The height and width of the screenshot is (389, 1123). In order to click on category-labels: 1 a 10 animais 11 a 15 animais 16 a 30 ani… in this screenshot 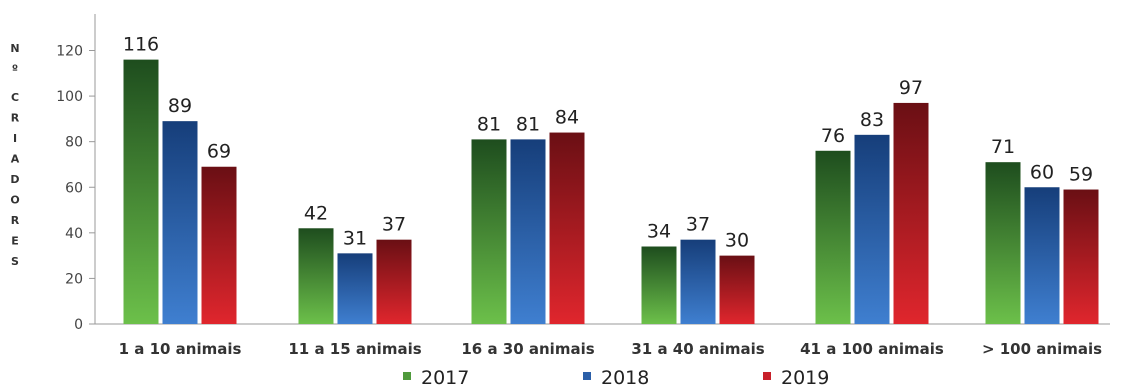, I will do `click(611, 349)`.